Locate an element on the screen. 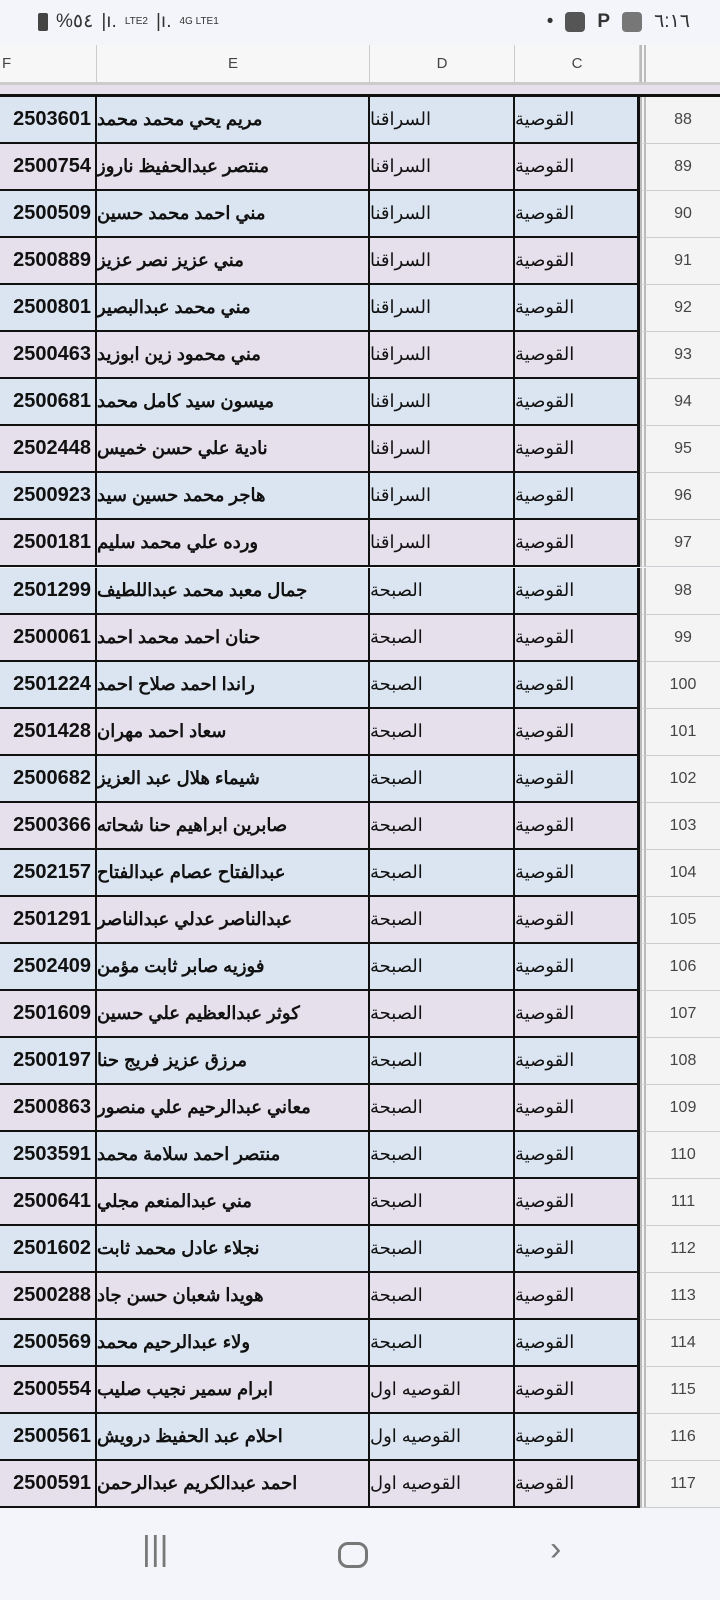 Image resolution: width=720 pixels, height=1600 pixels. cell-name: كوثر عبدالعظيم علي حسين is located at coordinates (233, 1014).